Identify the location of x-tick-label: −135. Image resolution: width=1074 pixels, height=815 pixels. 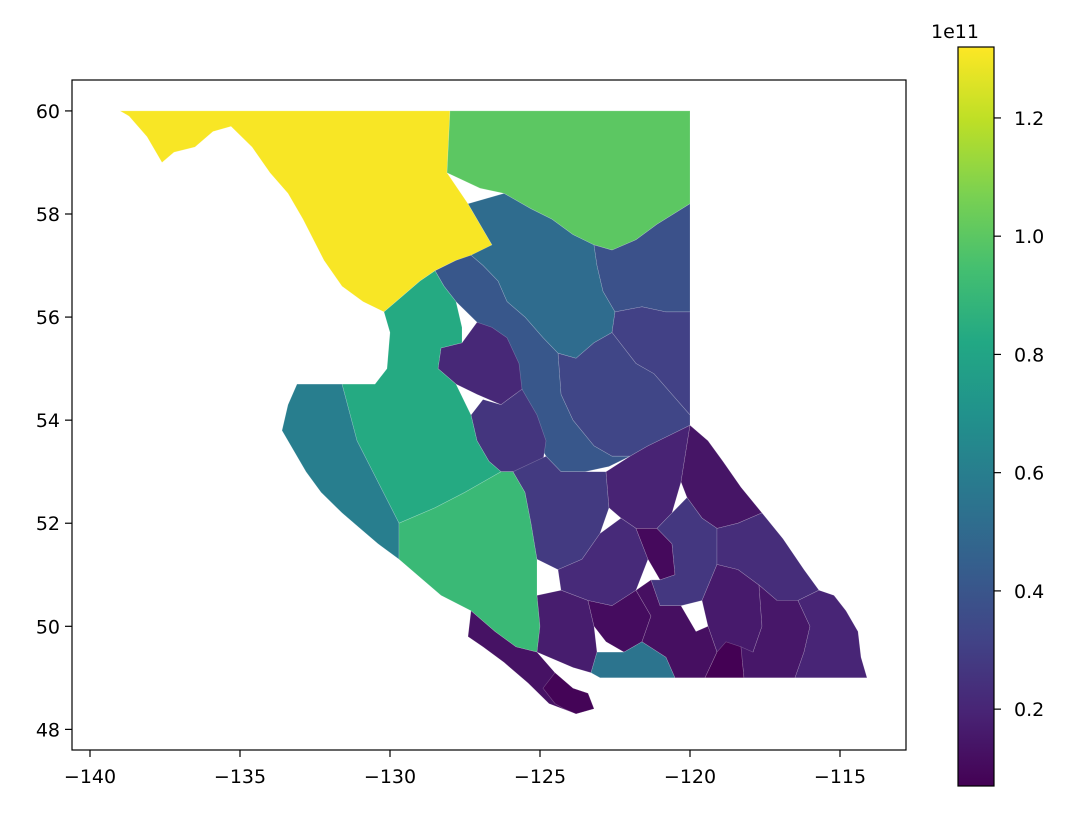
(240, 777).